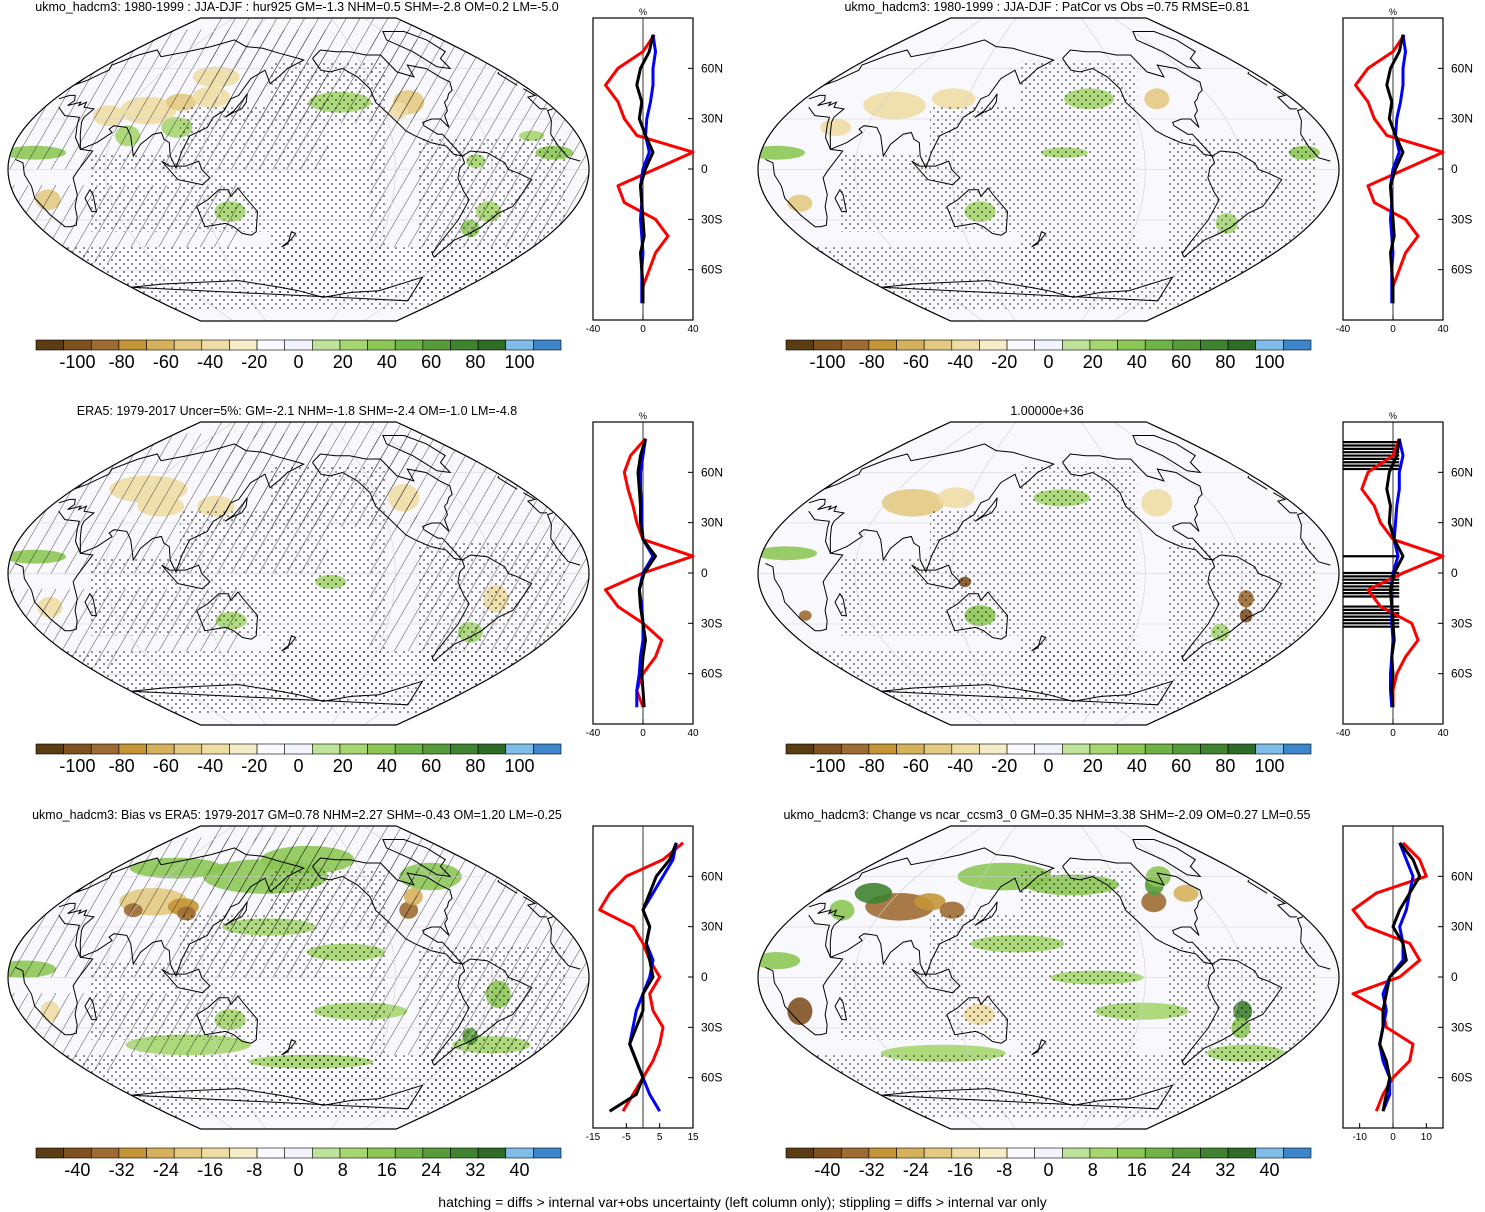 The height and width of the screenshot is (1212, 1485). I want to click on colorbar-label: 8, so click(1092, 1170).